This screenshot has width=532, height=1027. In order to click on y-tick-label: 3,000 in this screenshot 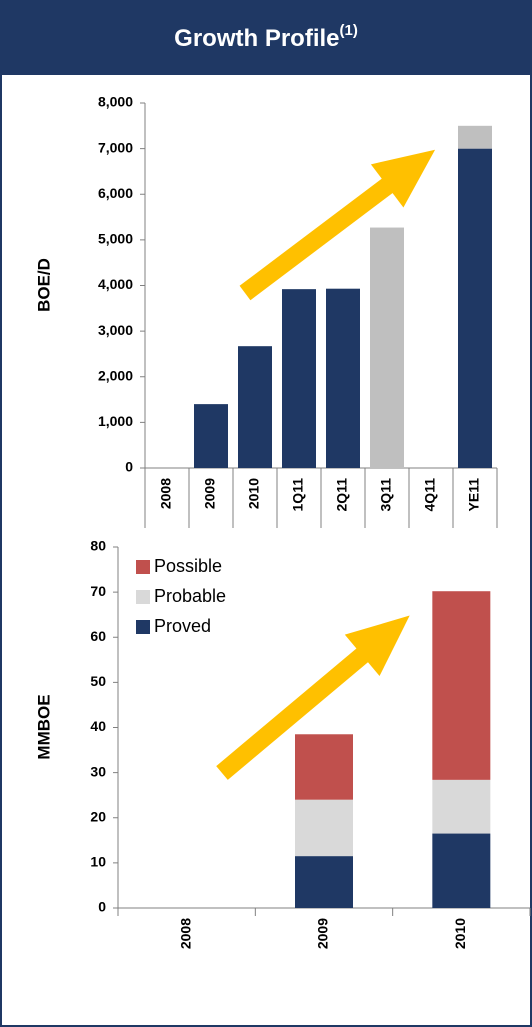, I will do `click(115, 330)`.